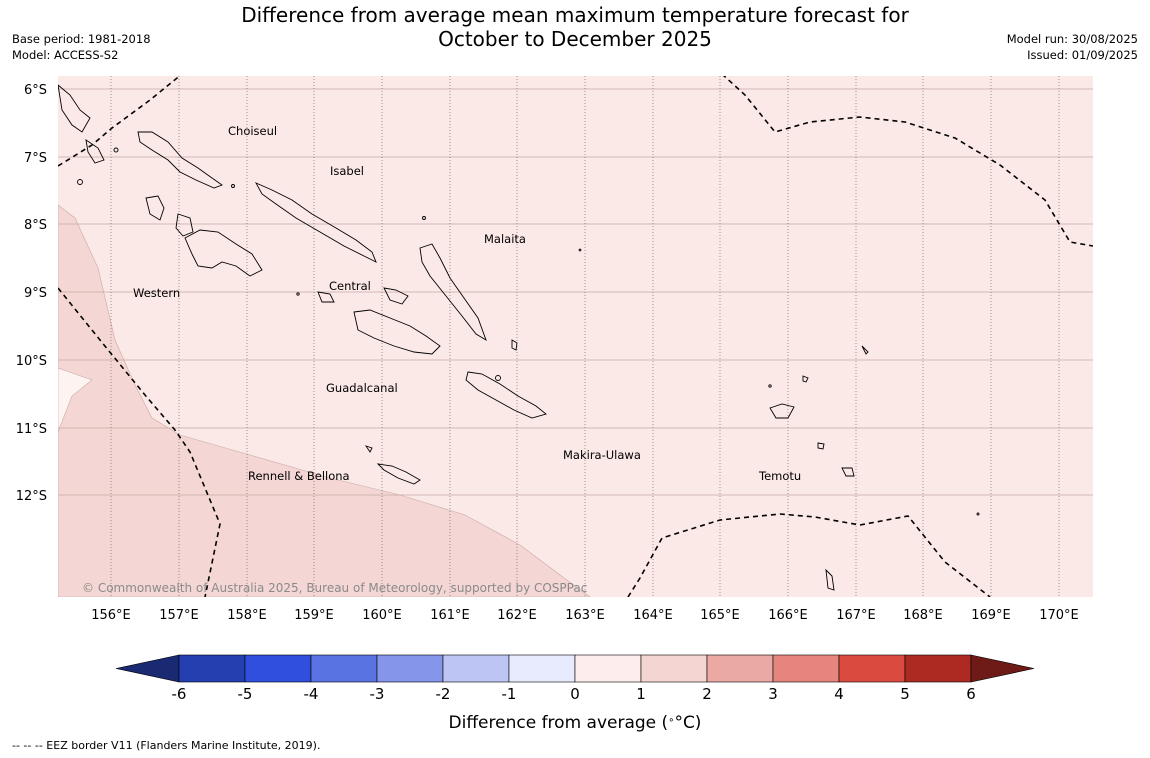 Image resolution: width=1150 pixels, height=758 pixels. What do you see at coordinates (74, 108) in the screenshot?
I see `bougainville-island` at bounding box center [74, 108].